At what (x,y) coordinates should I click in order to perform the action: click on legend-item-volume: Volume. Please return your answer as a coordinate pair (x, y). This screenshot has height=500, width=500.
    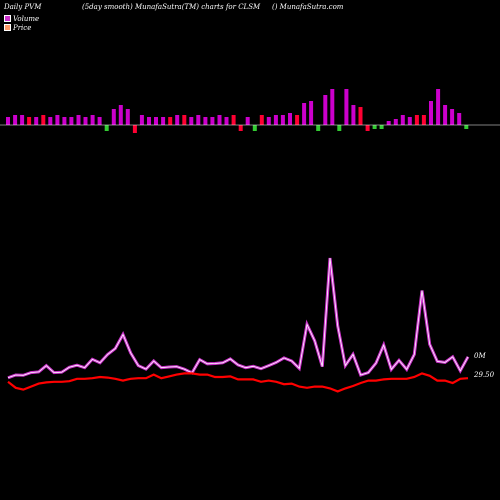
    Looking at the image, I should click on (21, 18).